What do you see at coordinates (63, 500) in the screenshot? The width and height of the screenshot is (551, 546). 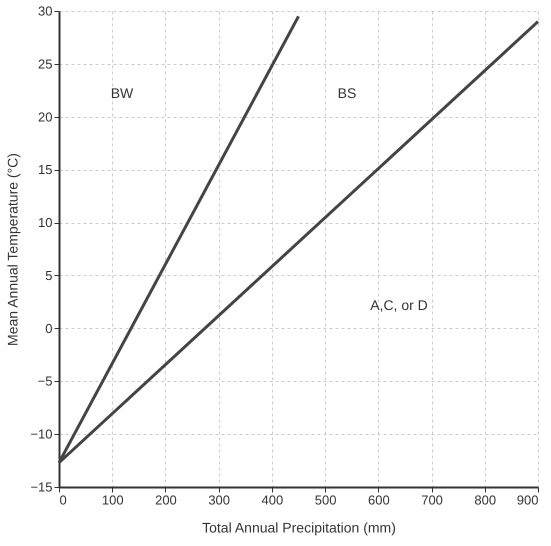 I see `x-tick-label: 0` at bounding box center [63, 500].